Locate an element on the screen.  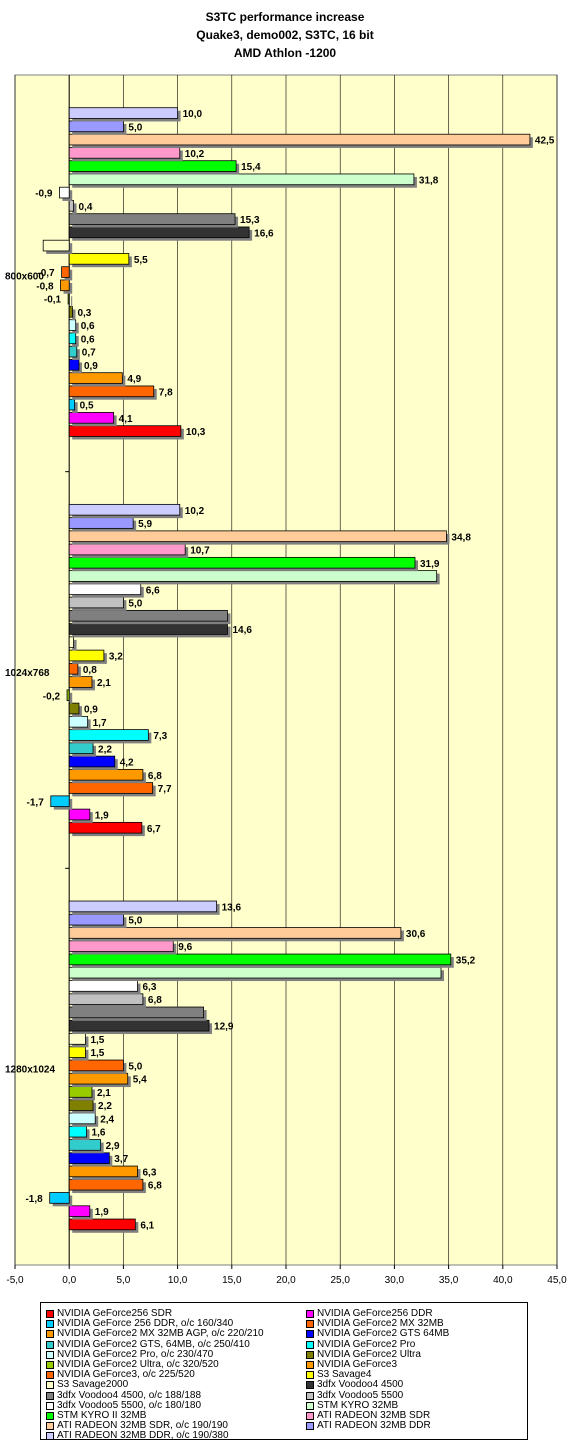
data-label: 2,2 is located at coordinates (105, 749).